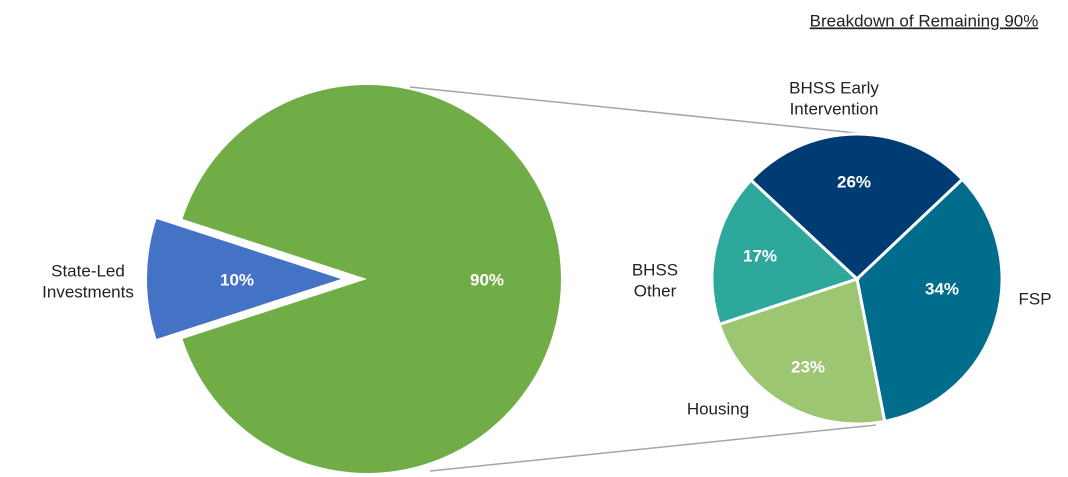 This screenshot has width=1068, height=477. Describe the element at coordinates (924, 20) in the screenshot. I see `second-pie-title: Breakdown of Remaining 90%` at that location.